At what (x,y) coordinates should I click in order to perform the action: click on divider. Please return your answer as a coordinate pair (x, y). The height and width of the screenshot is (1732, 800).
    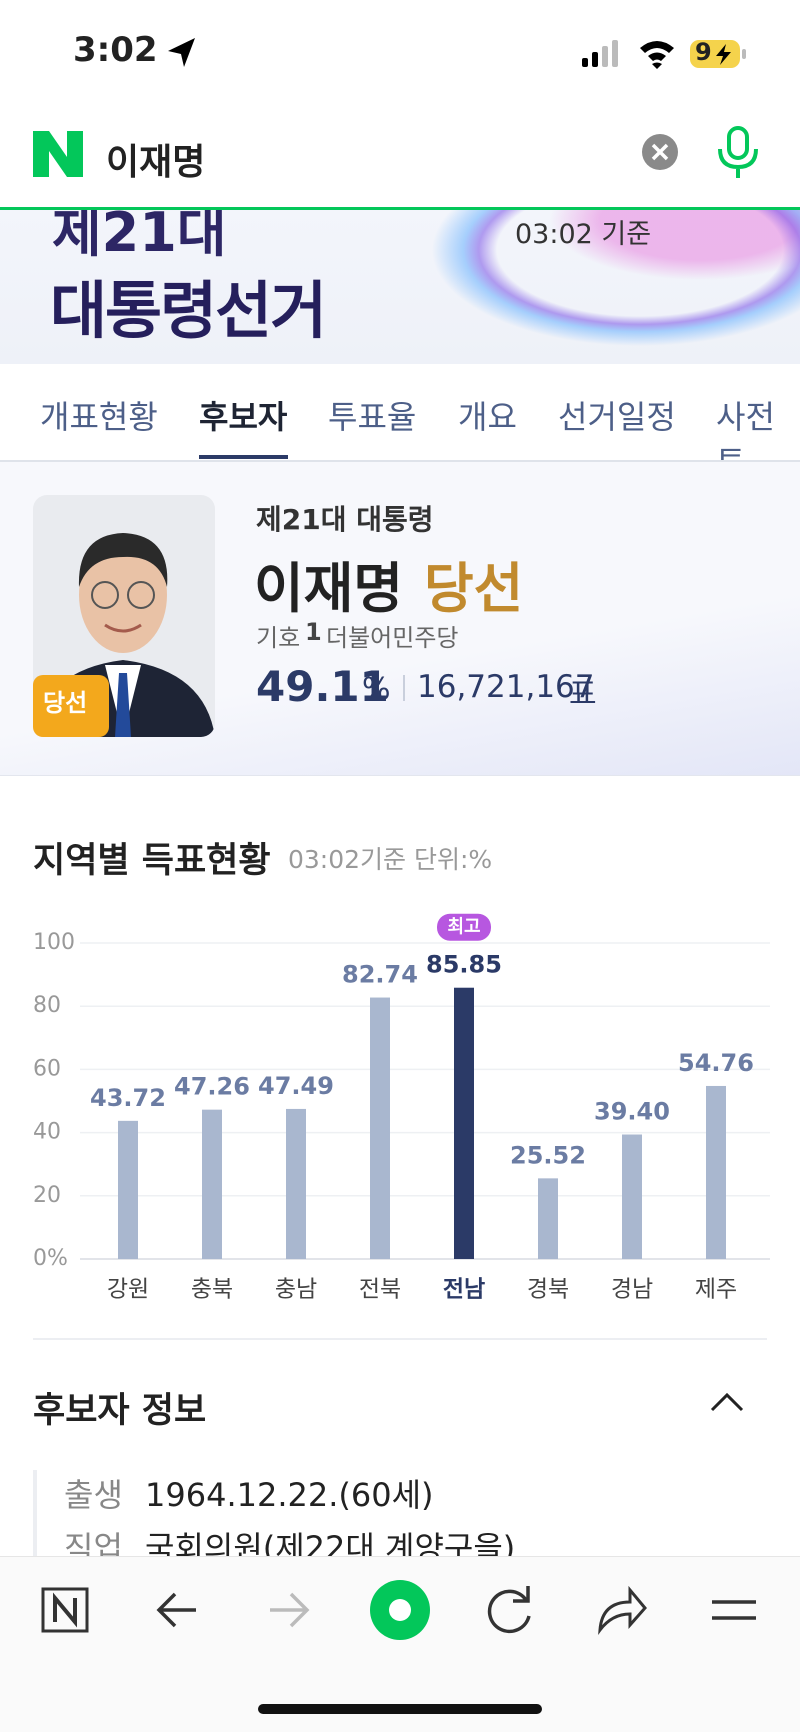
    Looking at the image, I should click on (404, 688).